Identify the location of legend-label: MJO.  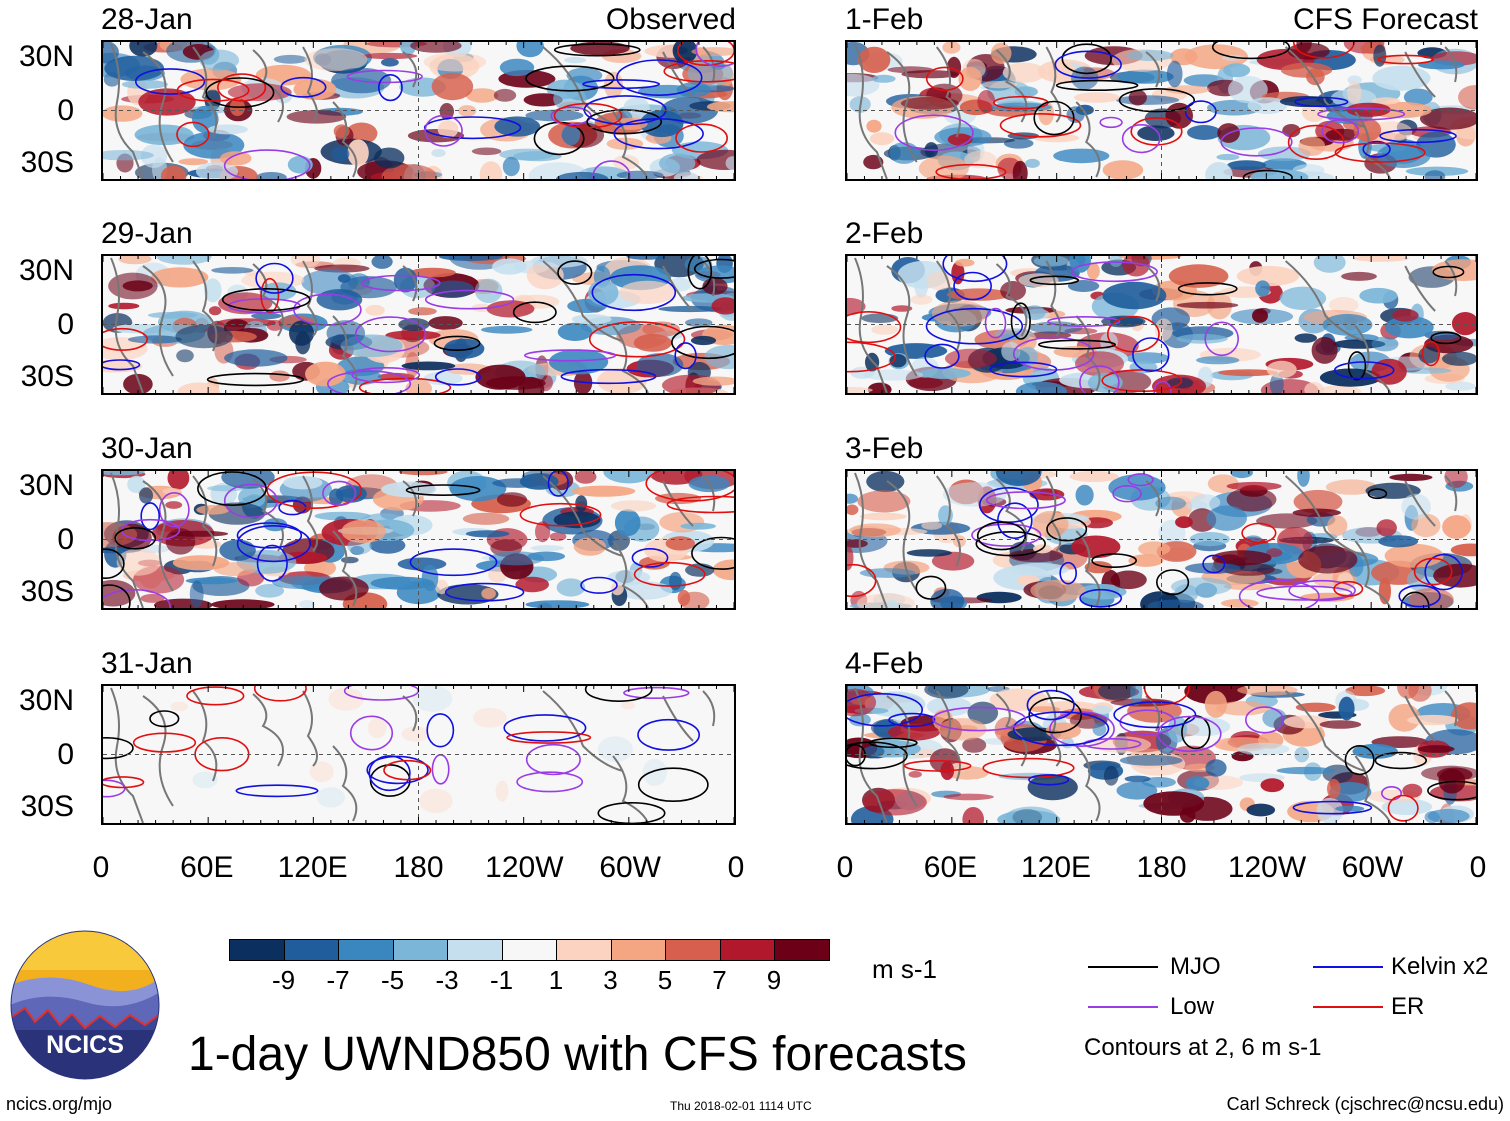
(1195, 966).